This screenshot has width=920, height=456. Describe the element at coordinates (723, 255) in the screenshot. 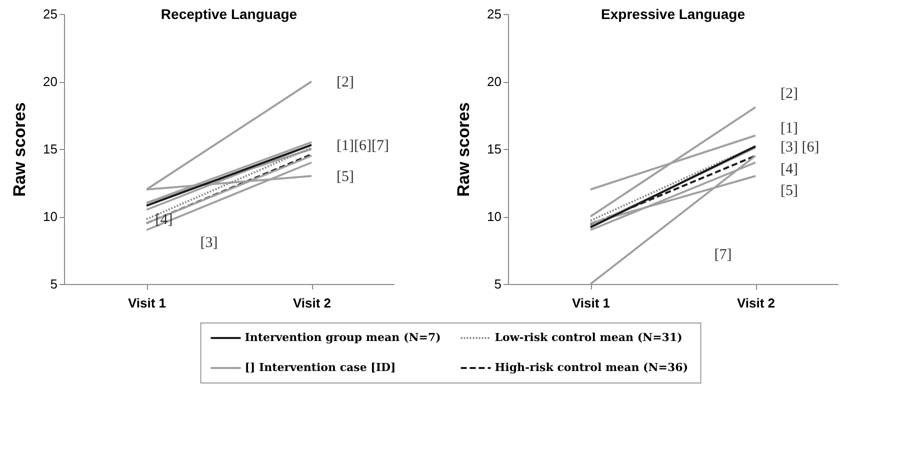

I see `annotation: [7]` at that location.